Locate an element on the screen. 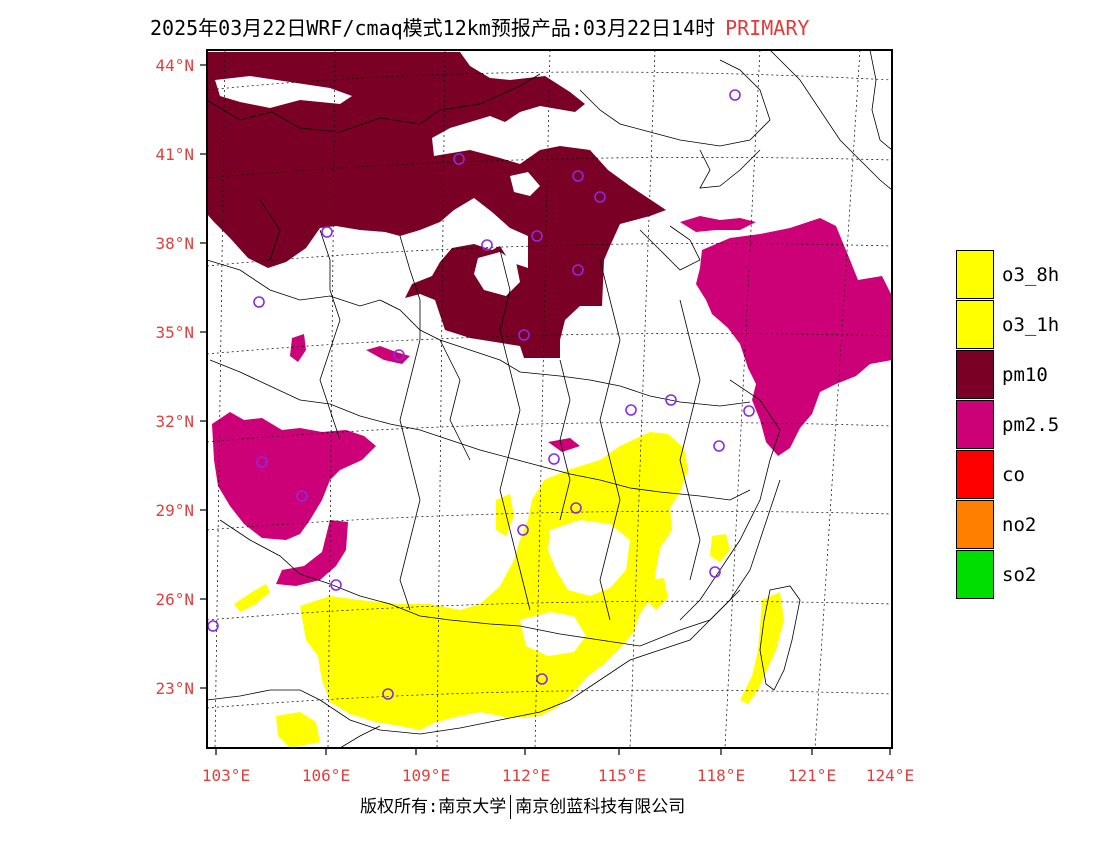  legend-label: co is located at coordinates (1013, 475).